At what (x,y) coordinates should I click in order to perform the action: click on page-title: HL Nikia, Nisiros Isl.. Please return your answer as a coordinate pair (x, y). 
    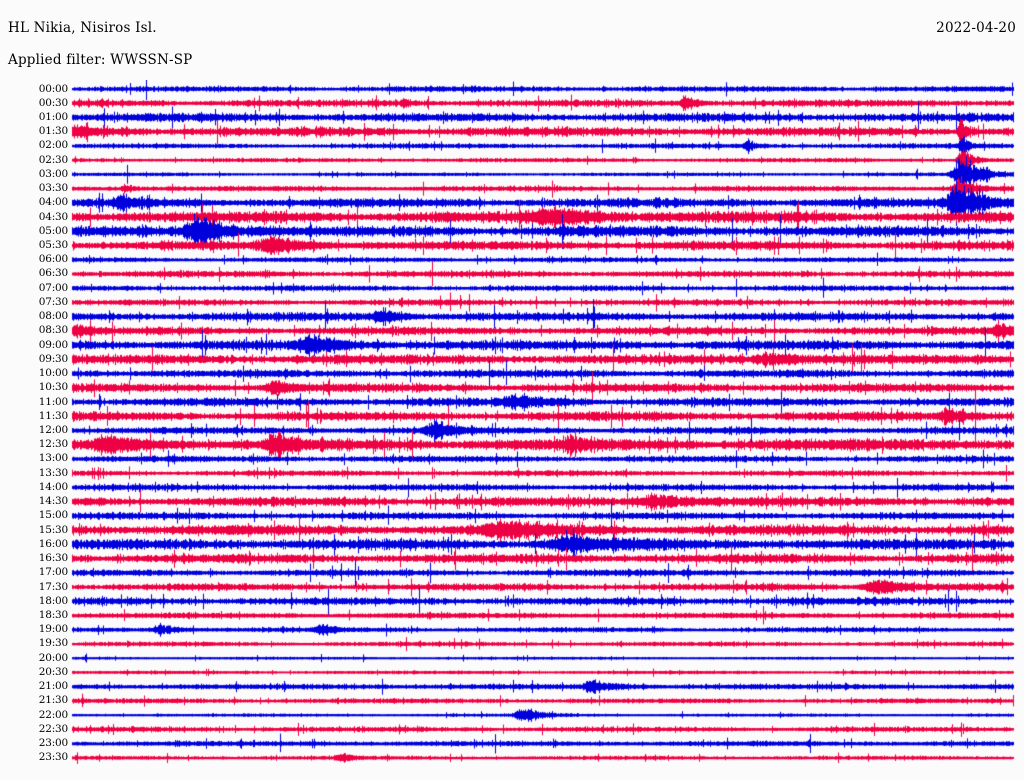
    Looking at the image, I should click on (82, 28).